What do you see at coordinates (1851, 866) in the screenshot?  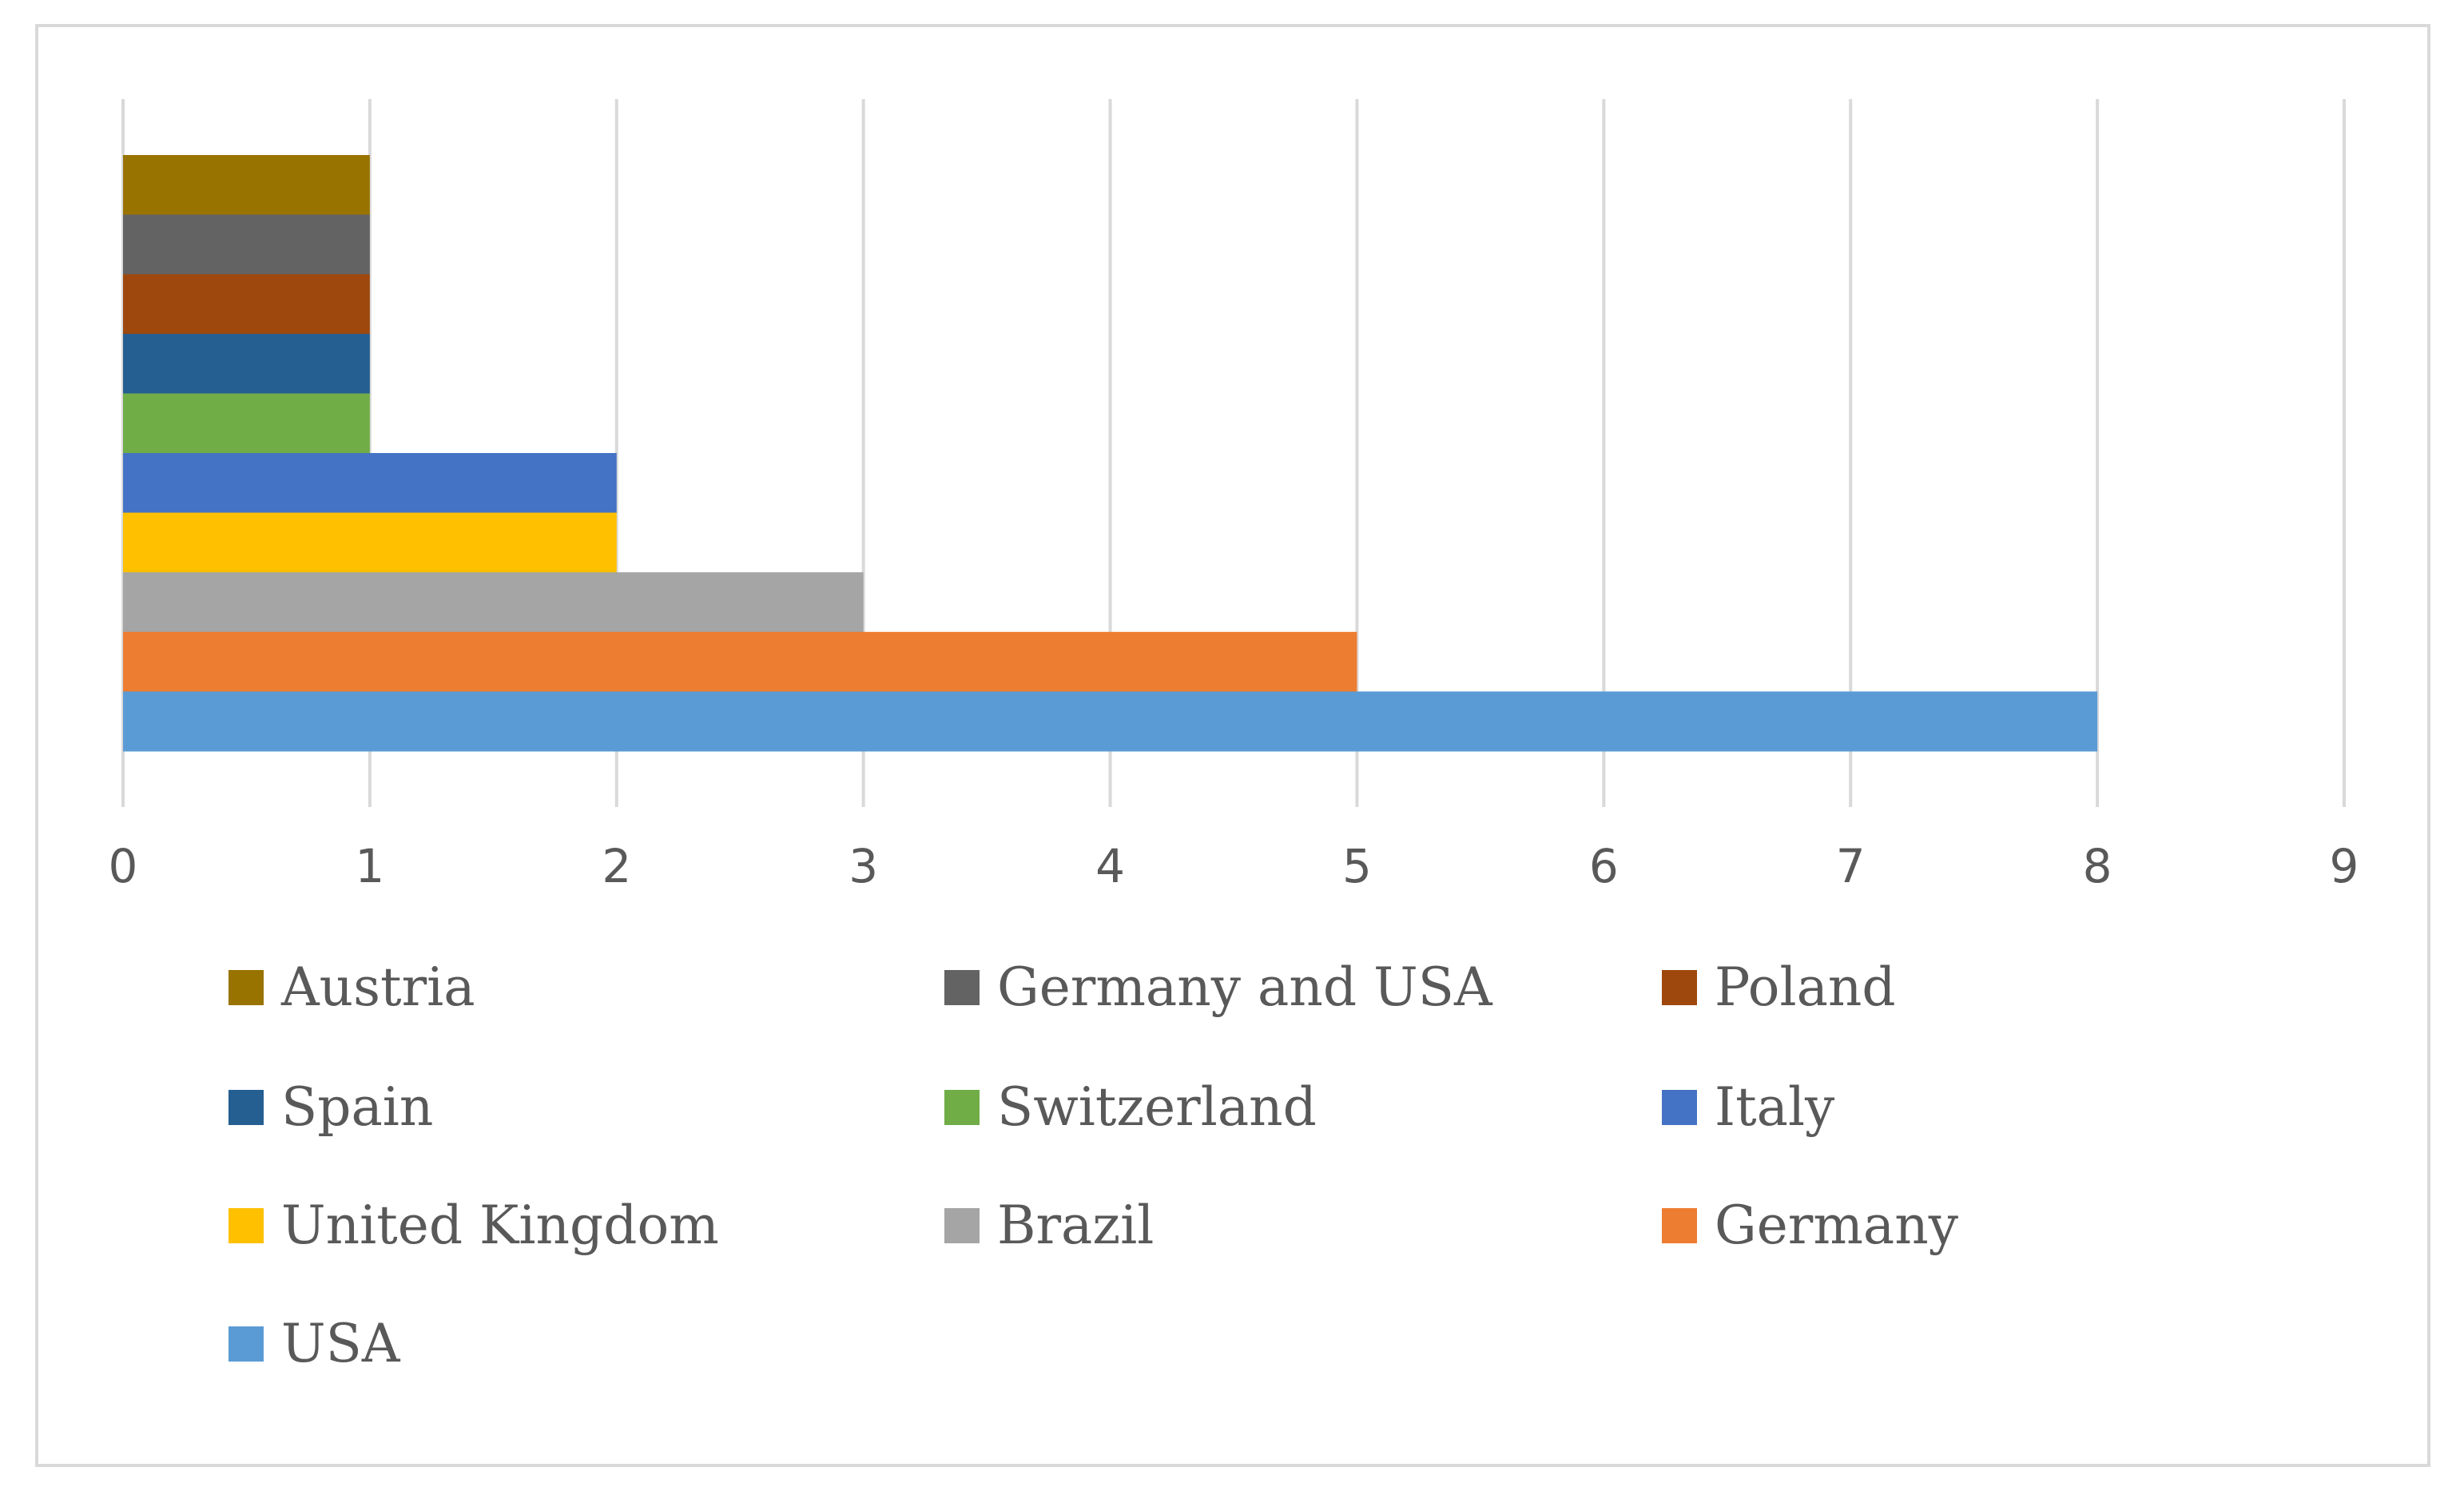 I see `x-tick-label: 7` at bounding box center [1851, 866].